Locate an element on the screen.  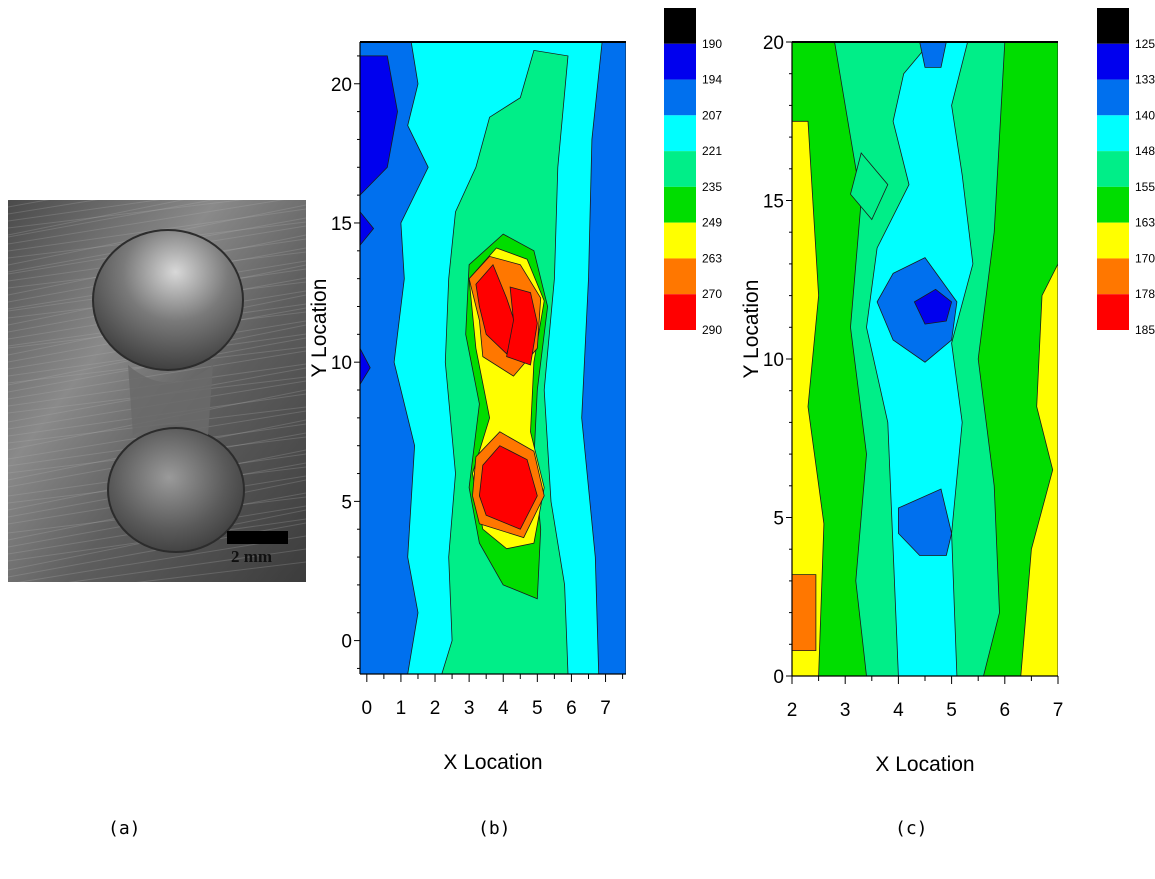
caption-a: (a) is located at coordinates (124, 828).